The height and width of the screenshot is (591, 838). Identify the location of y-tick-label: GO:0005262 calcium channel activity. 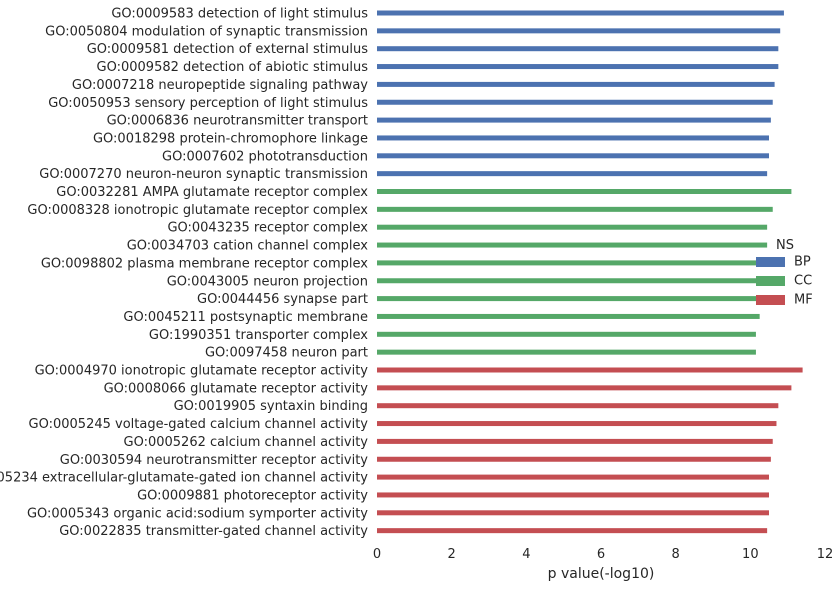
(246, 442).